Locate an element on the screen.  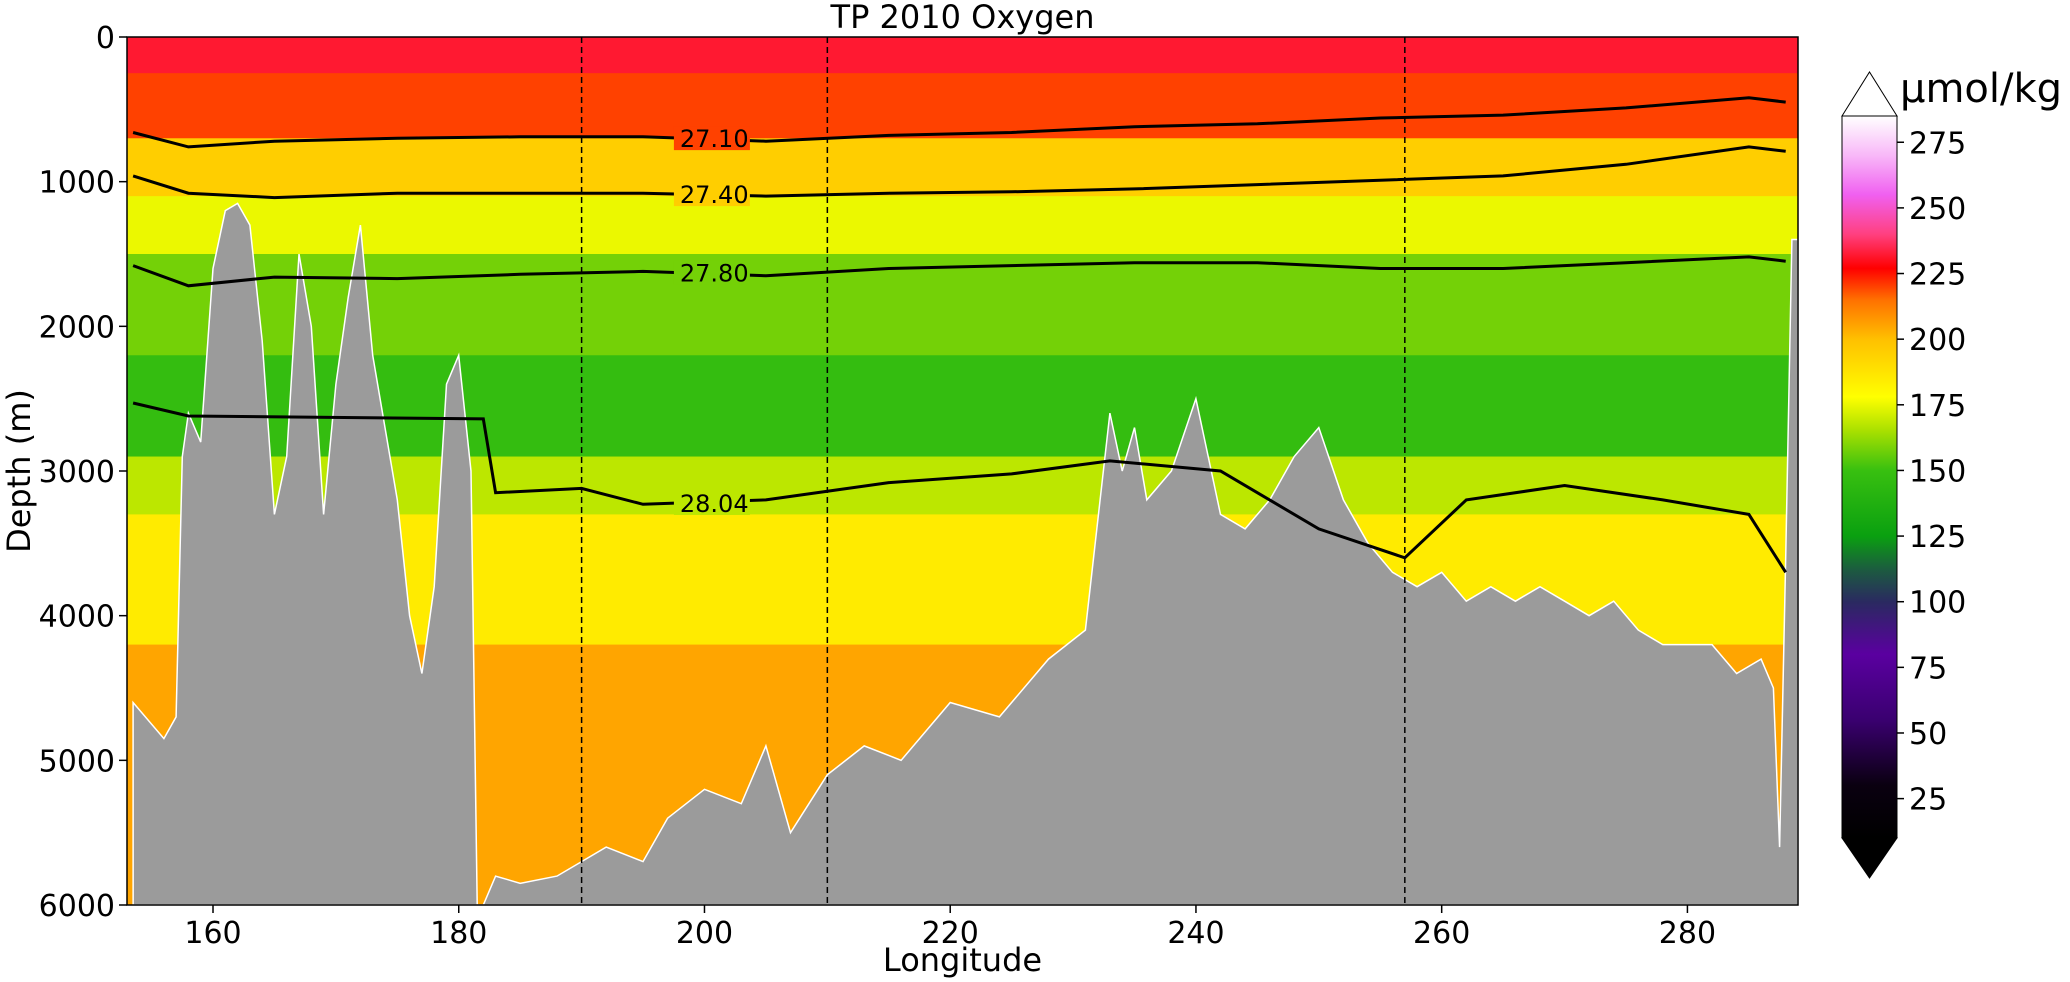
contour-label-27.10: 27.10 is located at coordinates (714, 139).